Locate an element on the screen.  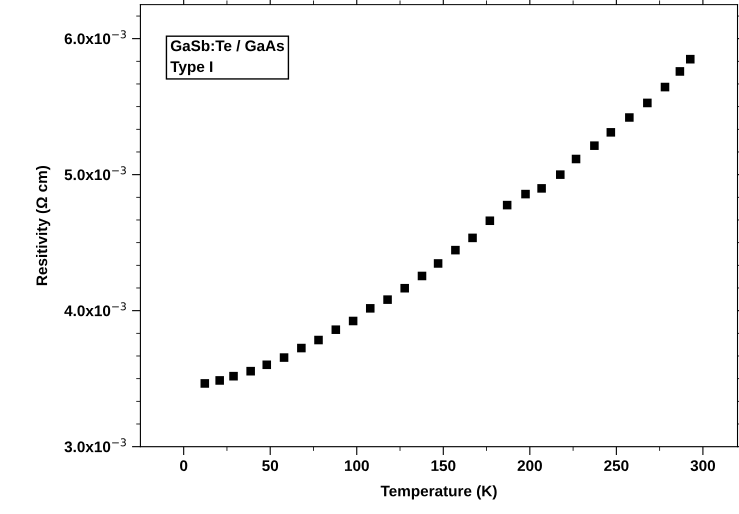
annotation: Type I is located at coordinates (191, 68).